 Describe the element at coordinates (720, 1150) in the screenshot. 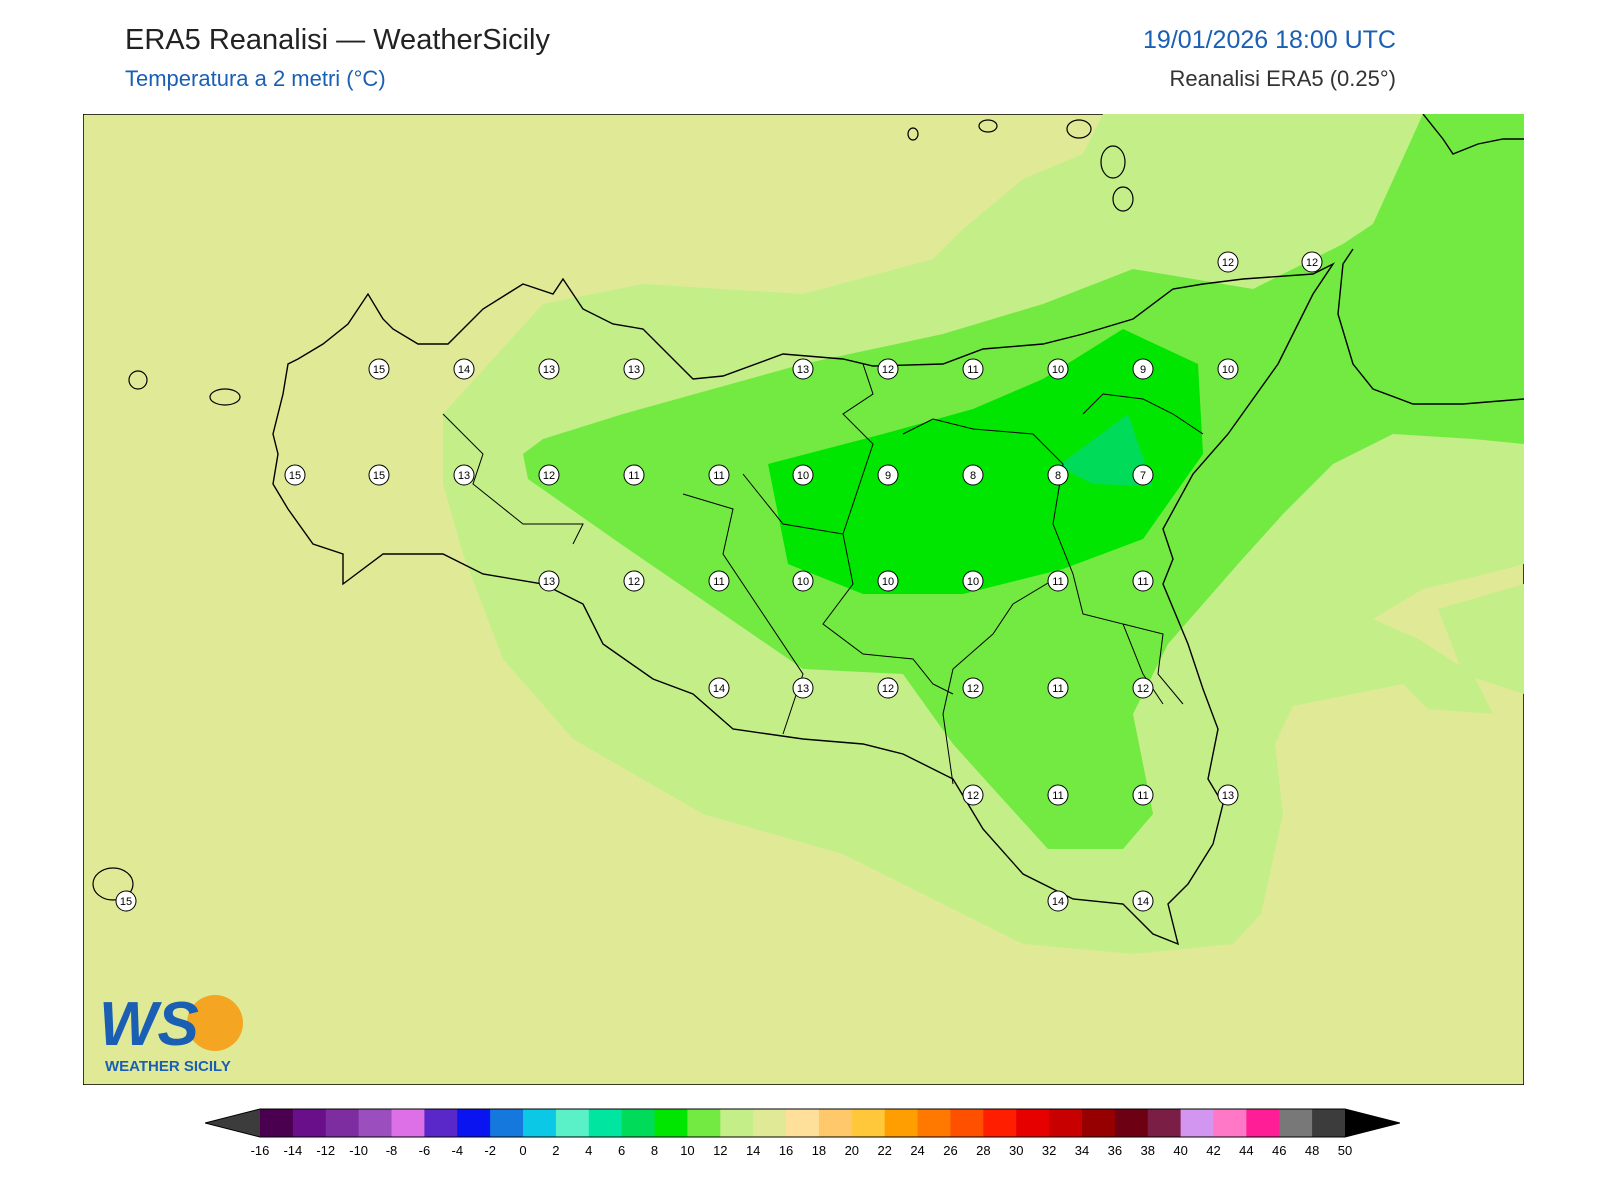

I see `colorbar-tick-label: 12` at that location.